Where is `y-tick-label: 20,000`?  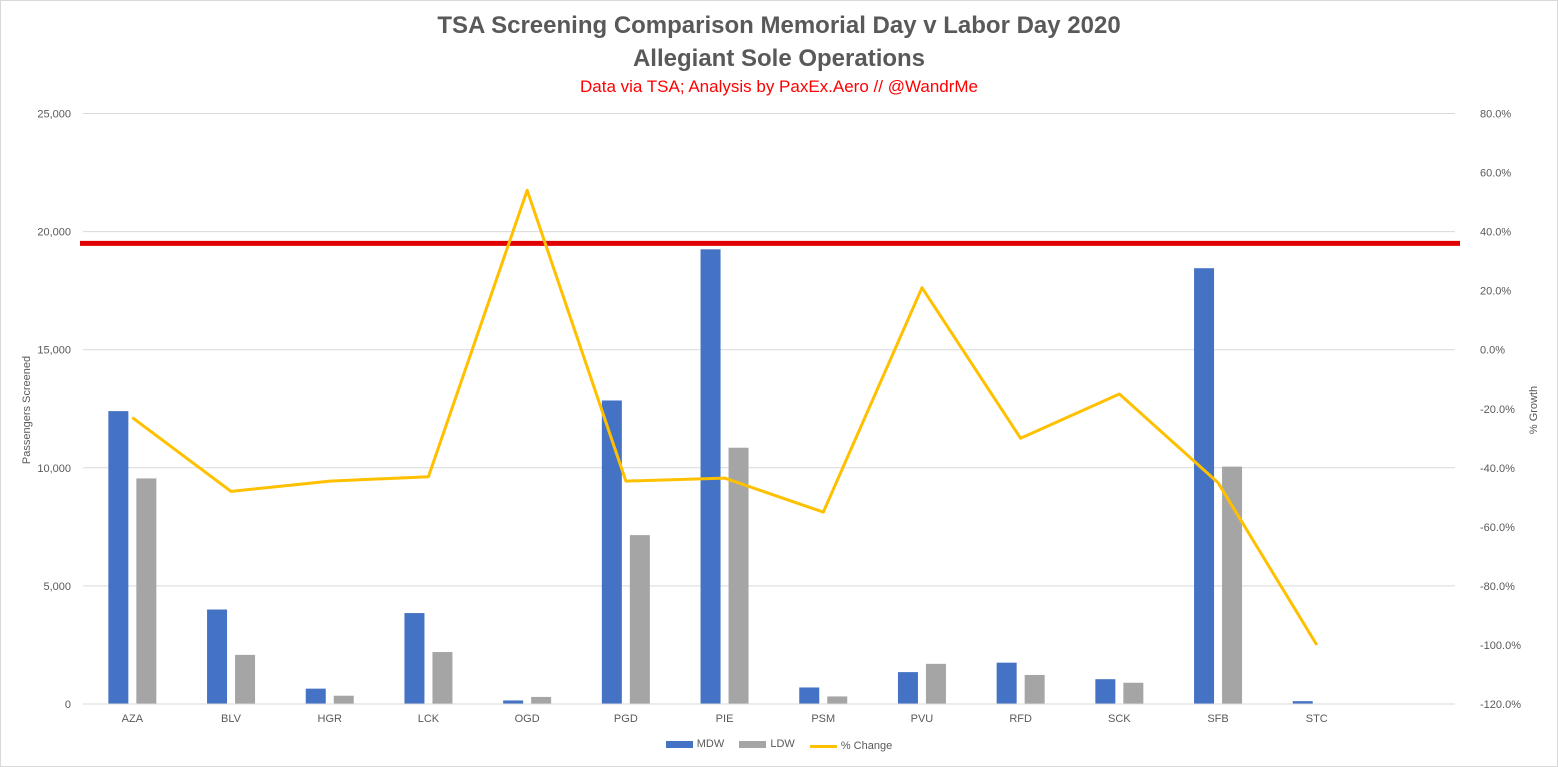
y-tick-label: 20,000 is located at coordinates (54, 233).